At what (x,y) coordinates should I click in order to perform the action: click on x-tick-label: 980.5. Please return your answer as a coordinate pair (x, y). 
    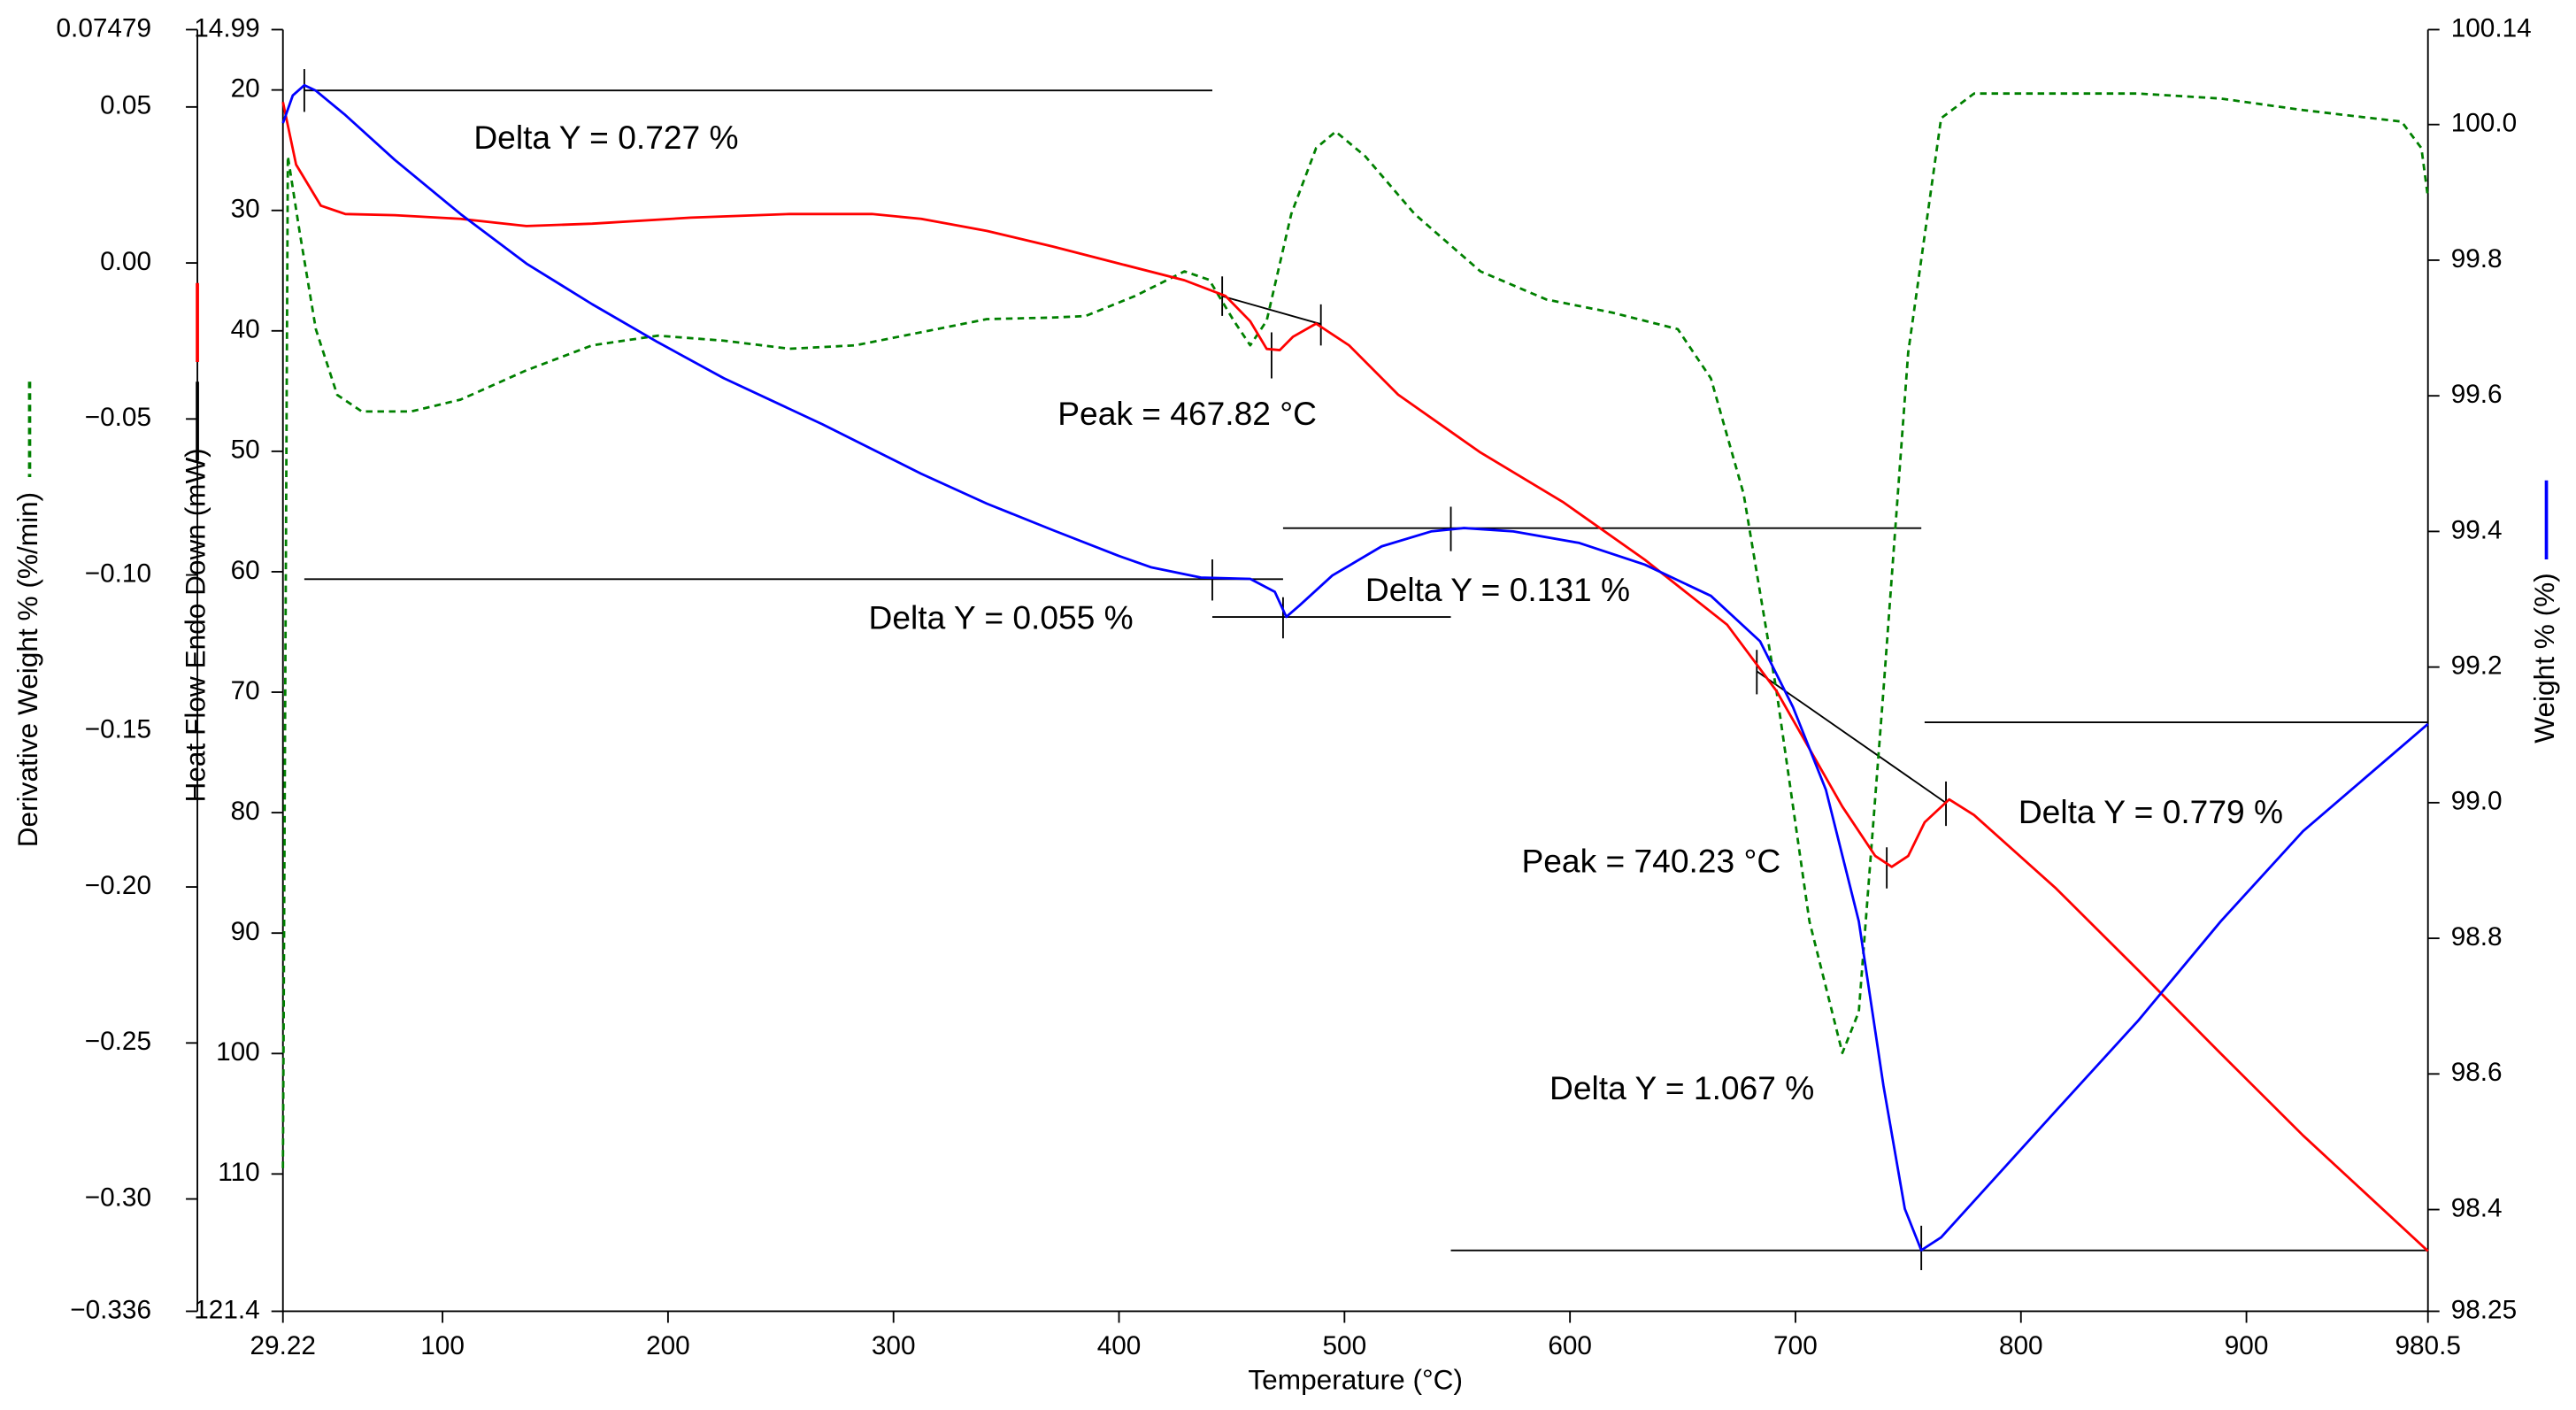
    Looking at the image, I should click on (2427, 1346).